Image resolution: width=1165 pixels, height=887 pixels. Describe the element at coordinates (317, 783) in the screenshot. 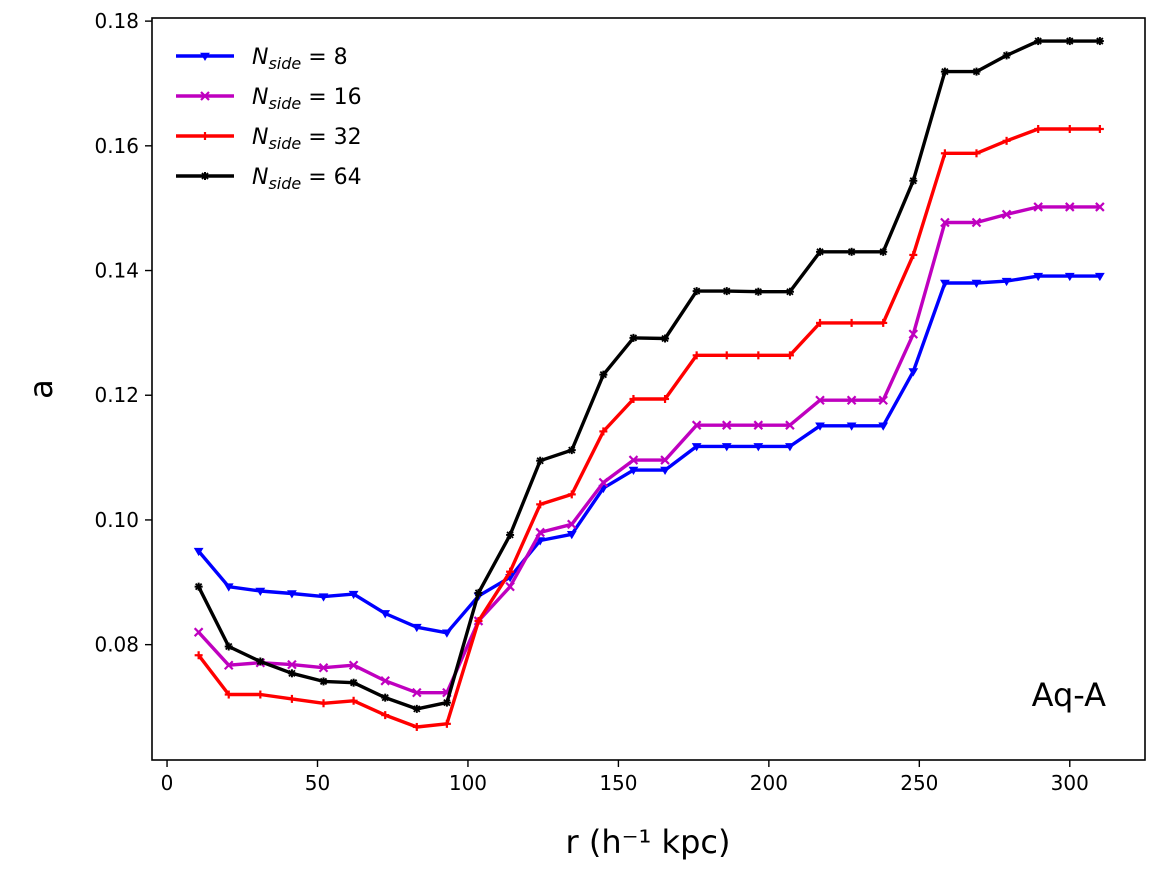

I see `x-tick-label: 50` at that location.